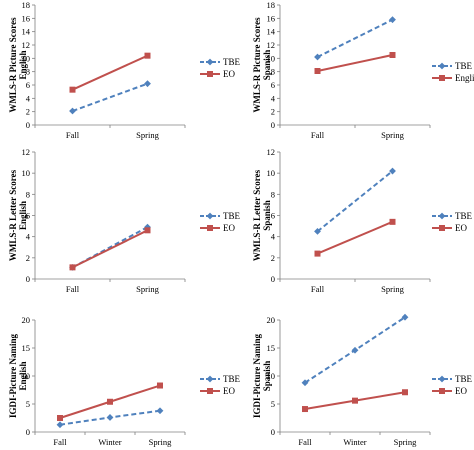  What do you see at coordinates (271, 152) in the screenshot?
I see `y-tick-label: 12` at bounding box center [271, 152].